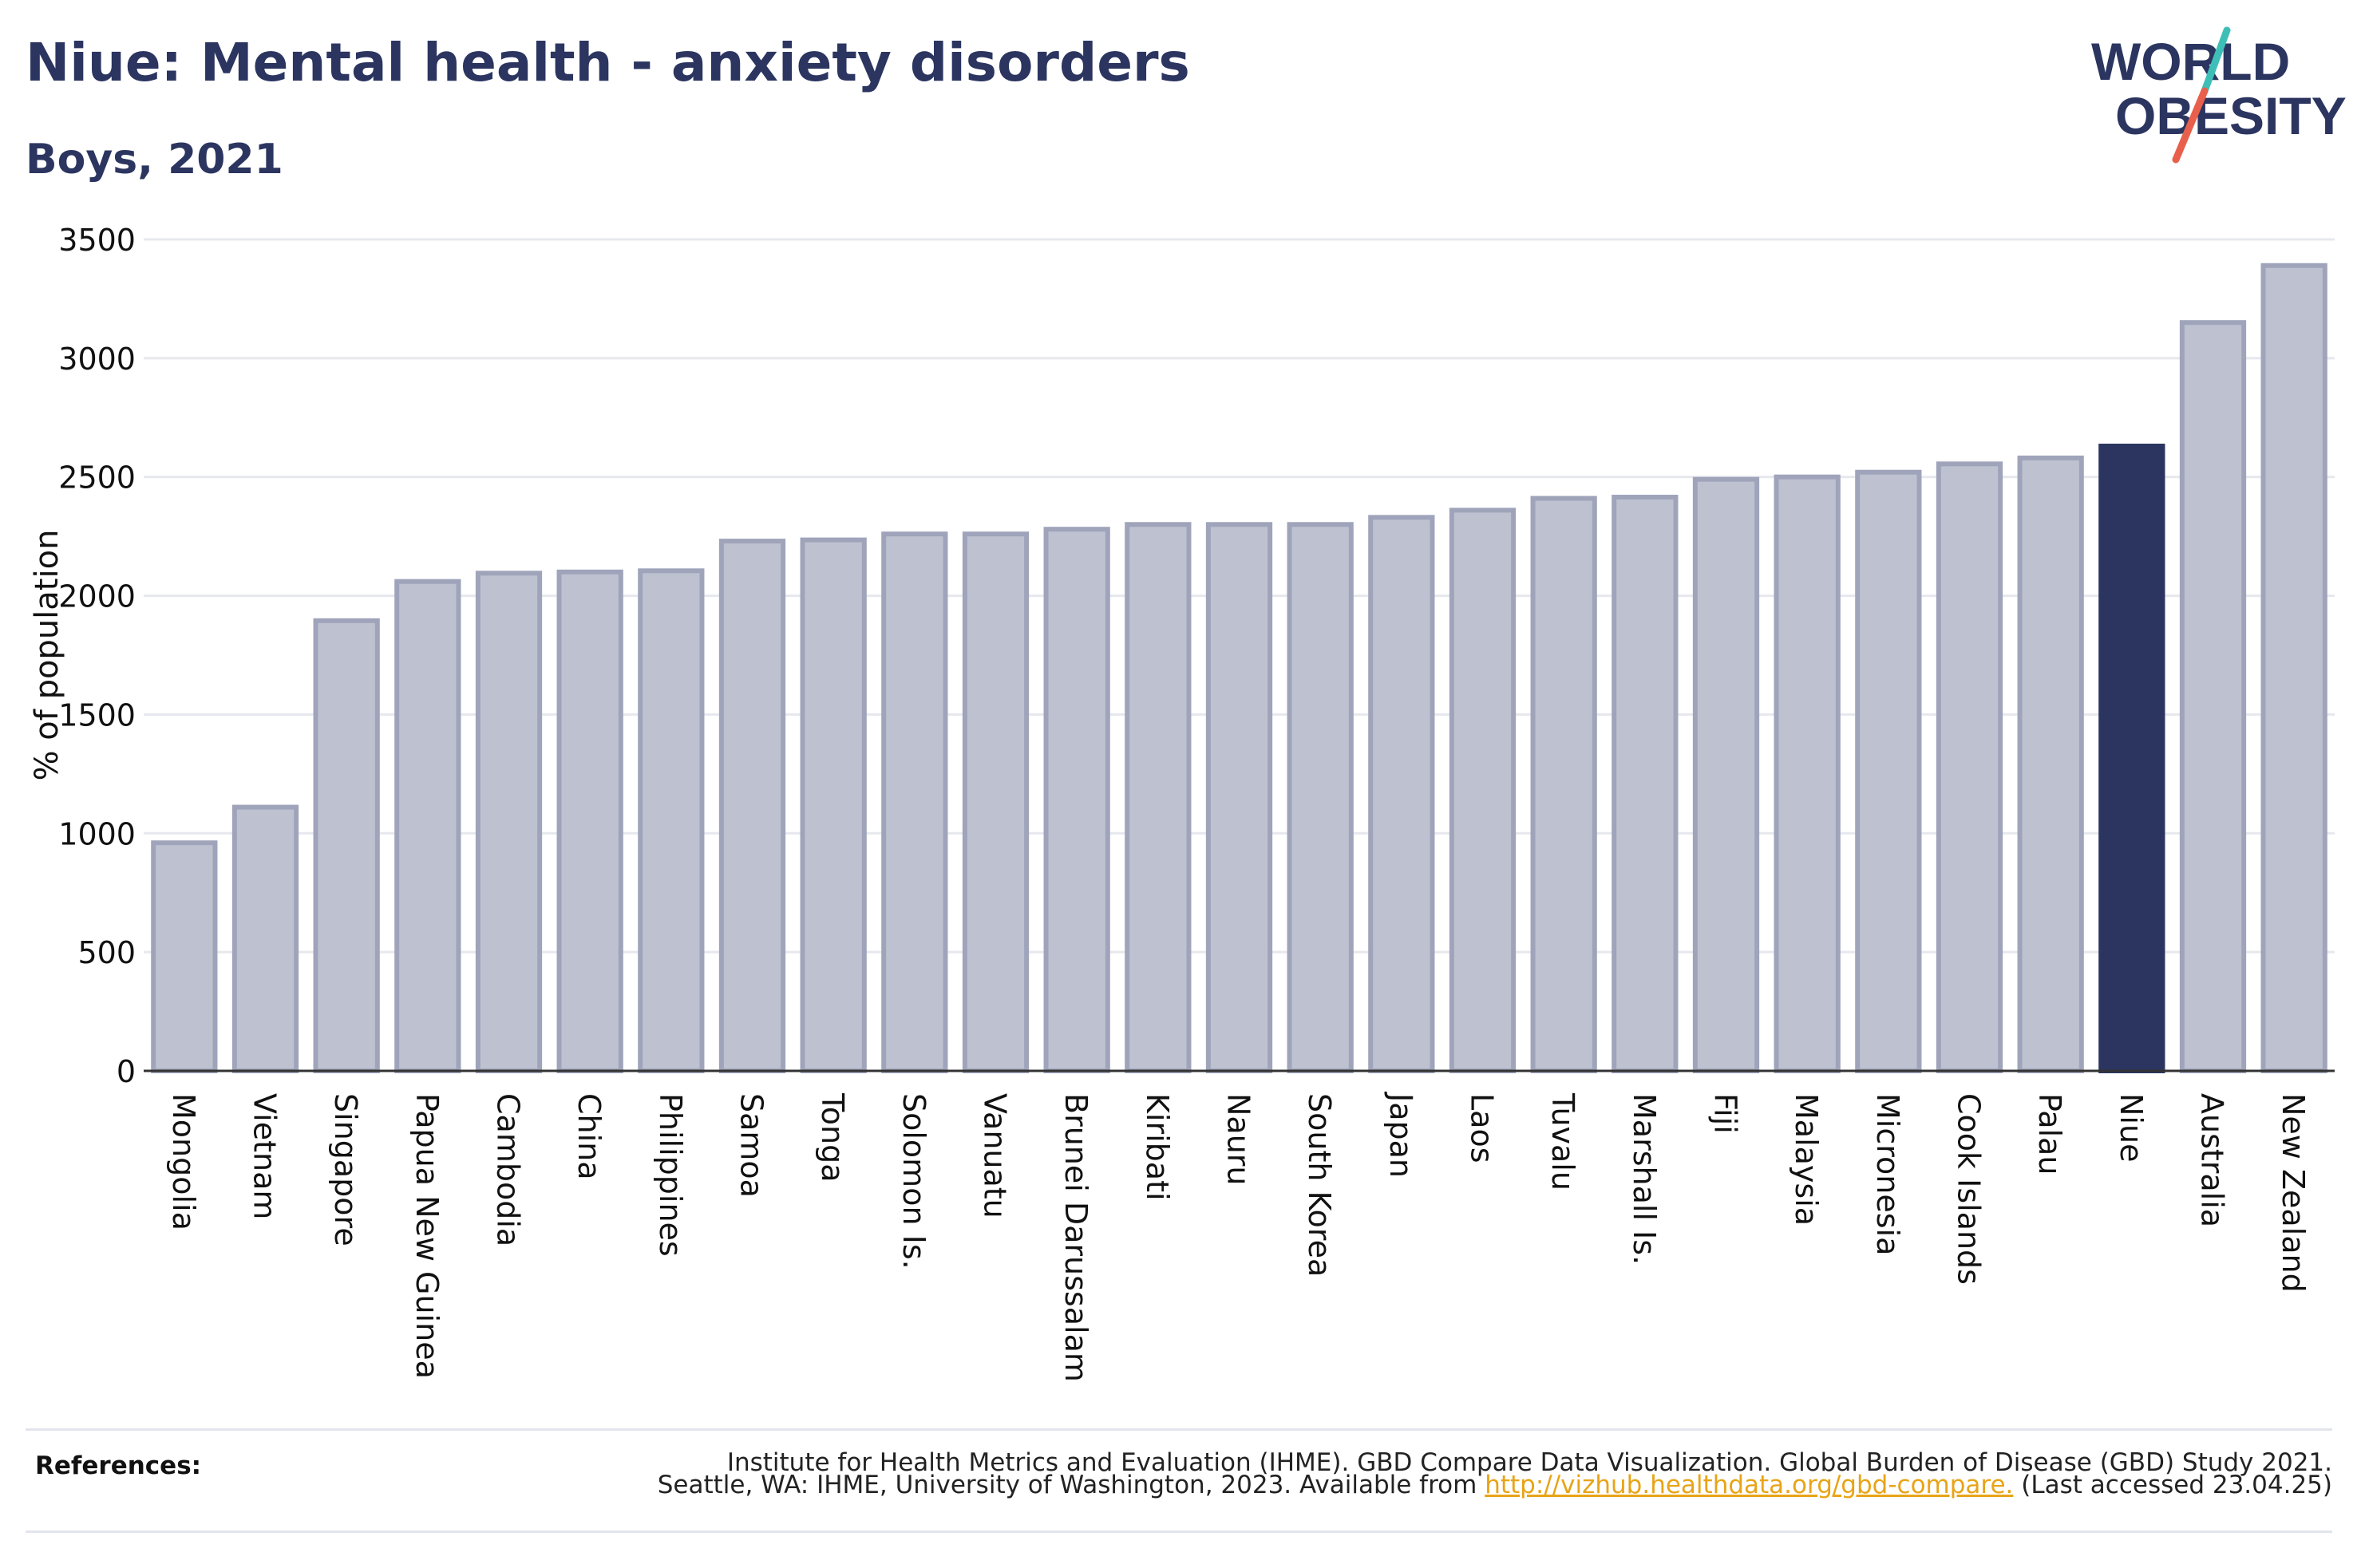 This screenshot has height=1568, width=2361. I want to click on x-tick-label: Vanuatu, so click(995, 1155).